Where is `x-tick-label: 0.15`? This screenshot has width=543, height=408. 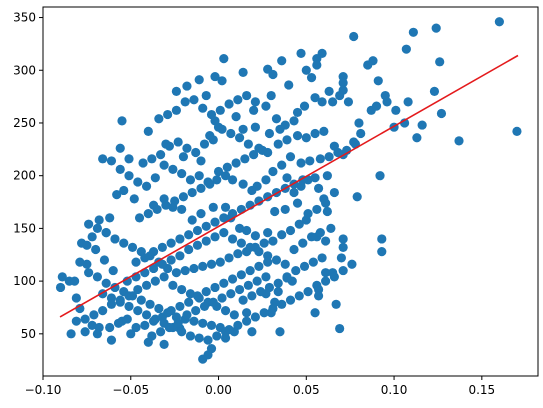 x-tick-label: 0.15 is located at coordinates (481, 390).